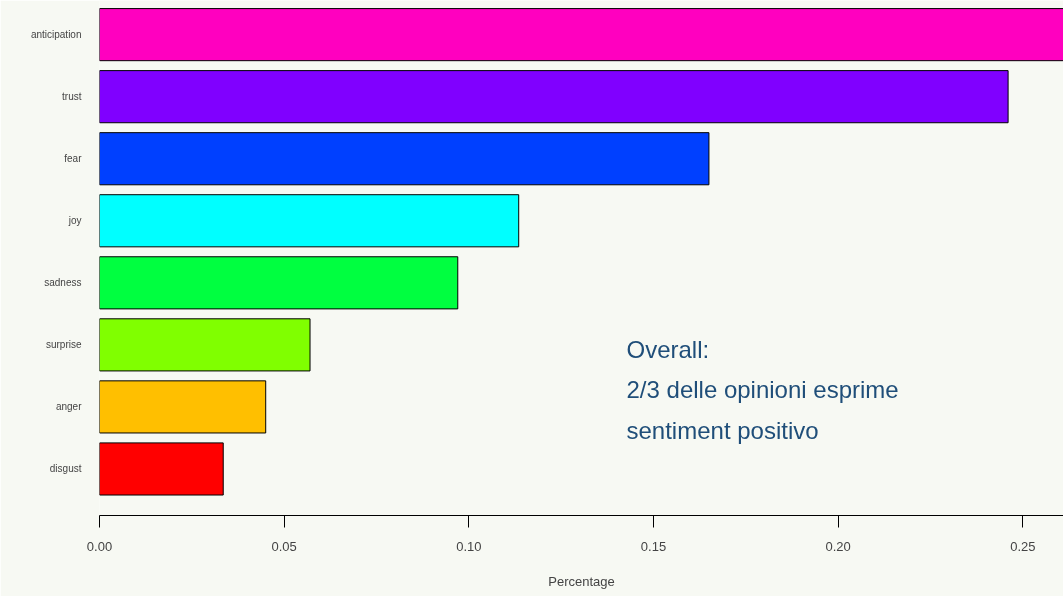 The width and height of the screenshot is (1063, 596). What do you see at coordinates (762, 389) in the screenshot?
I see `annotation: Overall: 2/3 delle opinioni esprime sentiment positivo` at bounding box center [762, 389].